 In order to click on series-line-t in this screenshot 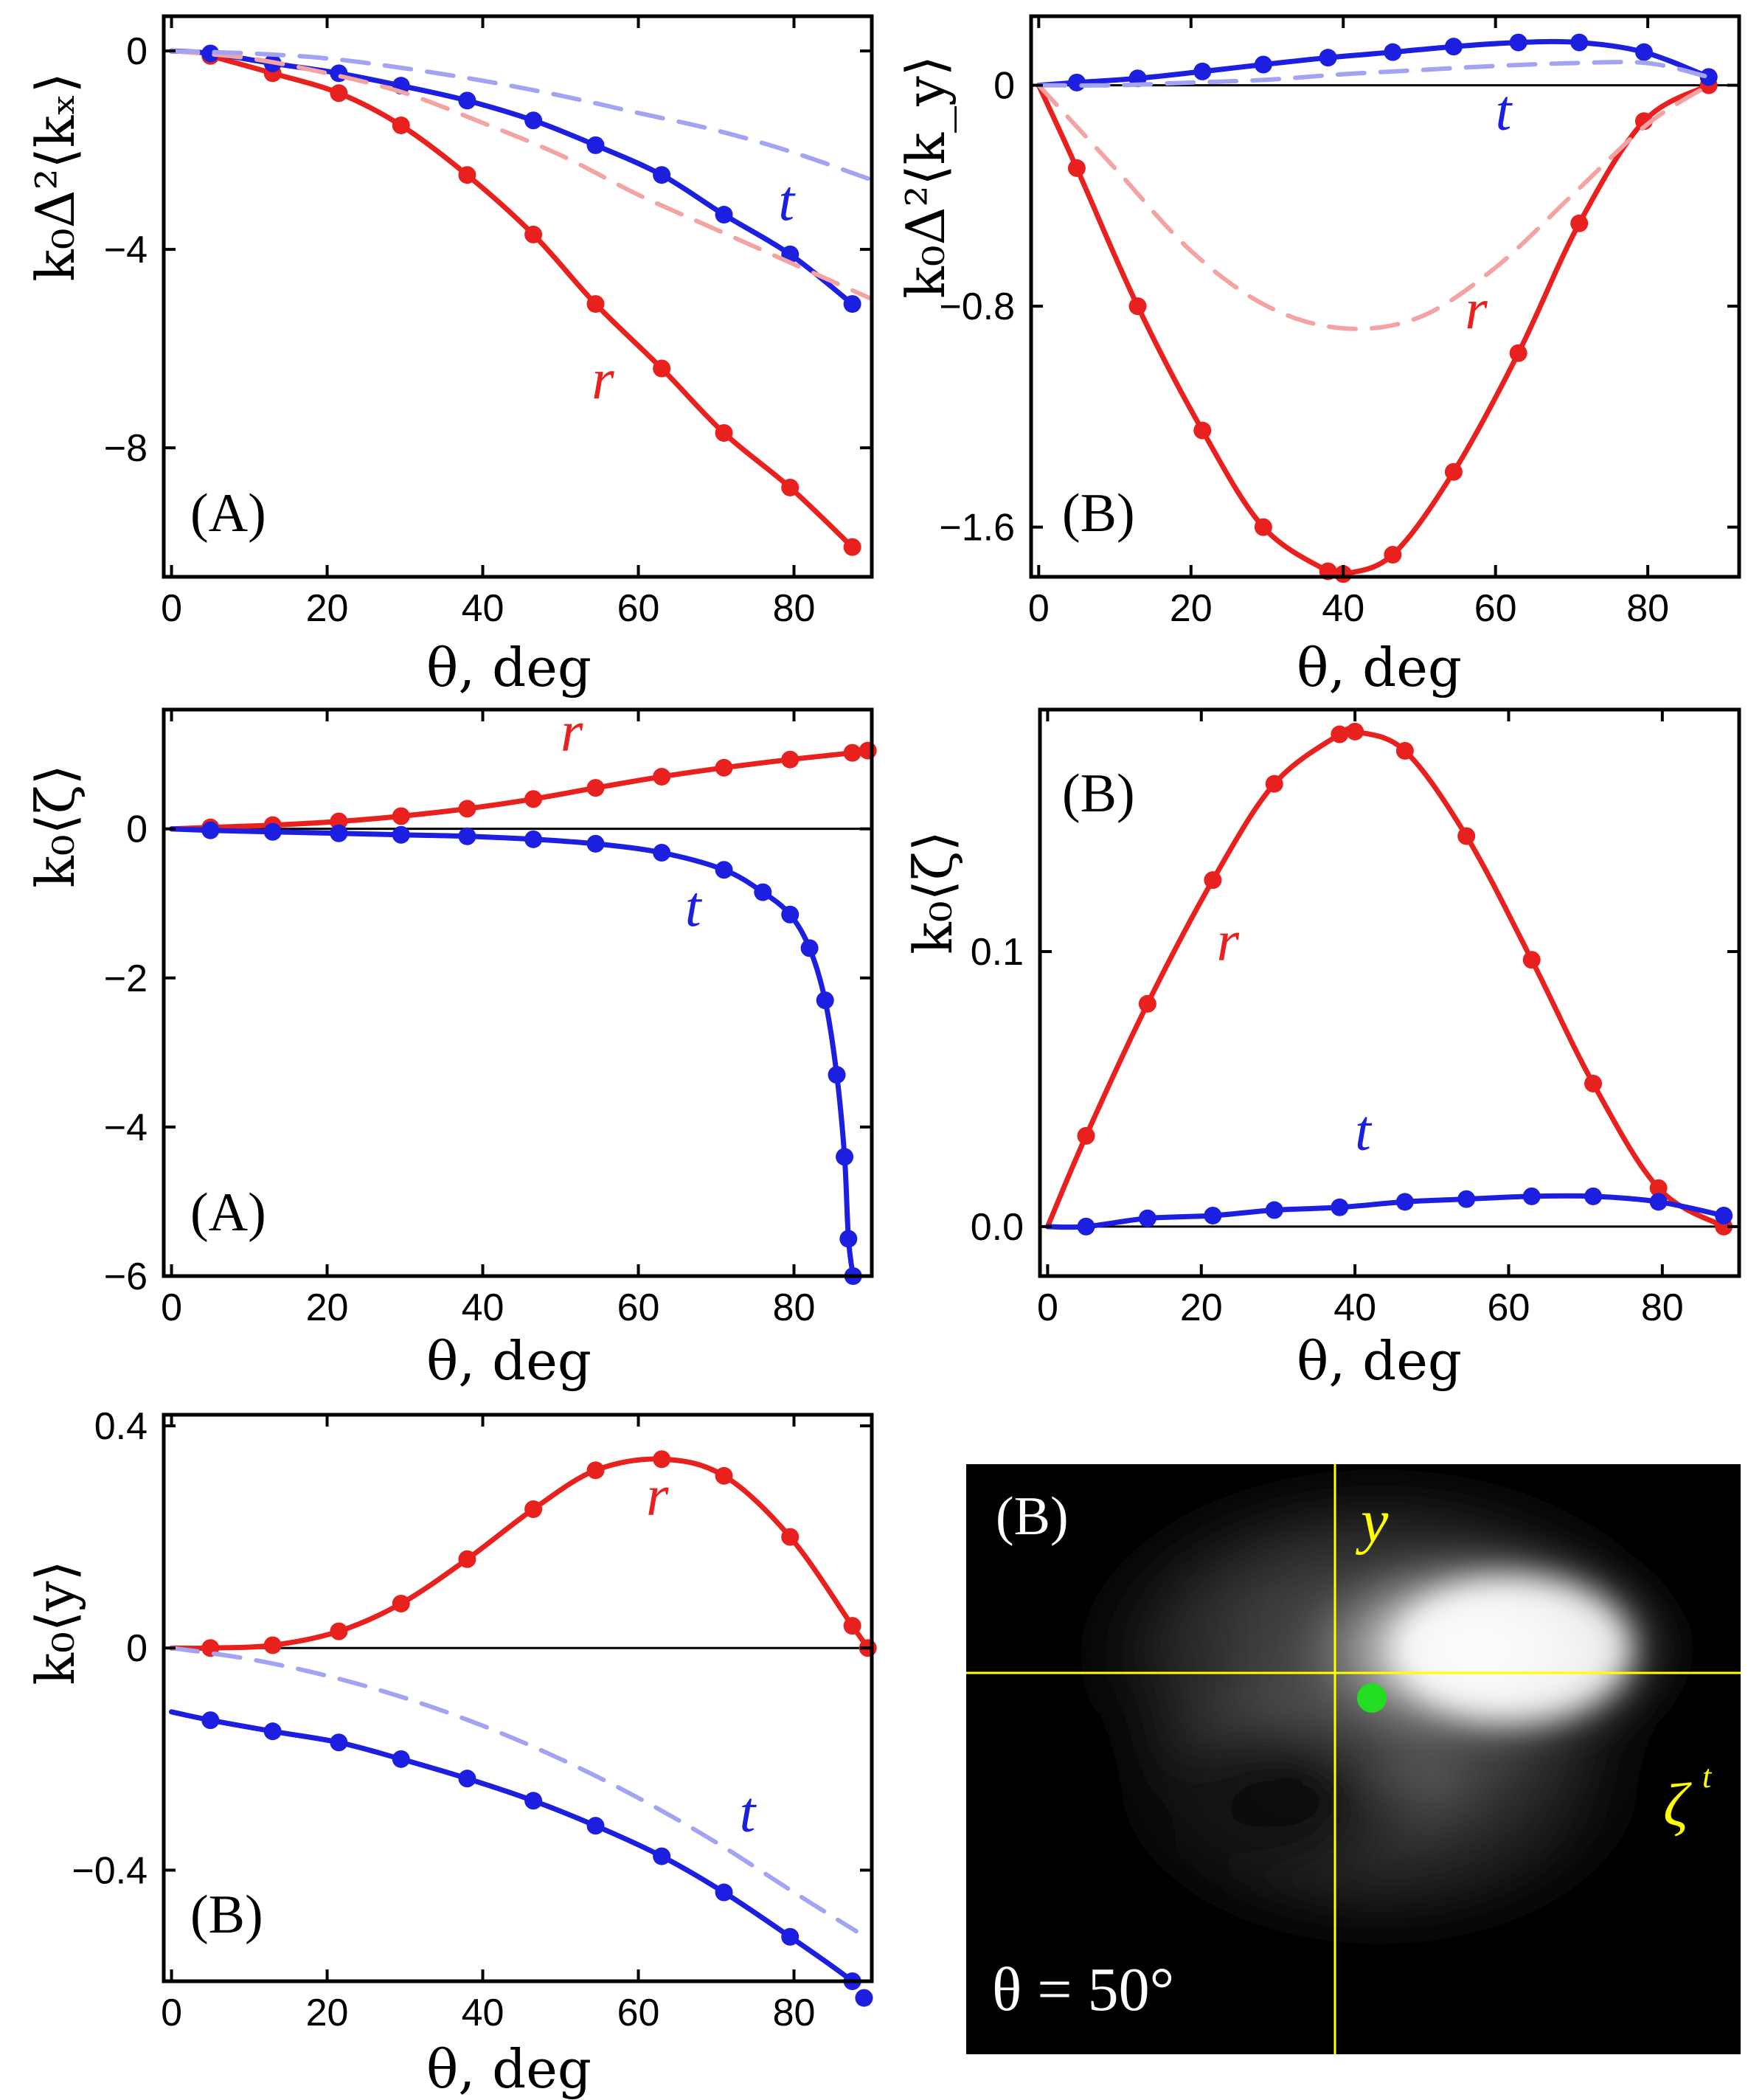, I will do `click(512, 1845)`.